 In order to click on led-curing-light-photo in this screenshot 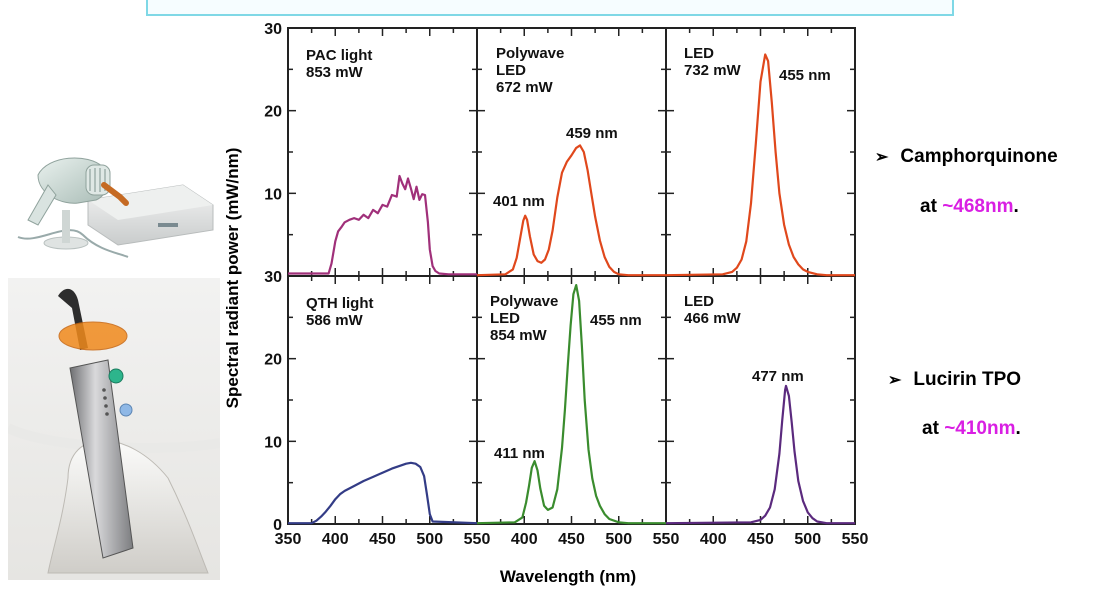, I will do `click(114, 429)`.